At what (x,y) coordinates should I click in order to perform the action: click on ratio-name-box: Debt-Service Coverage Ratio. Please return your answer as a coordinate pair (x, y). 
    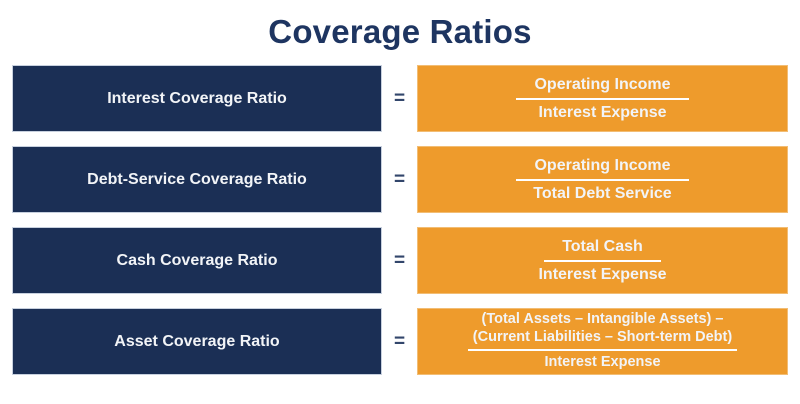
    Looking at the image, I should click on (197, 179).